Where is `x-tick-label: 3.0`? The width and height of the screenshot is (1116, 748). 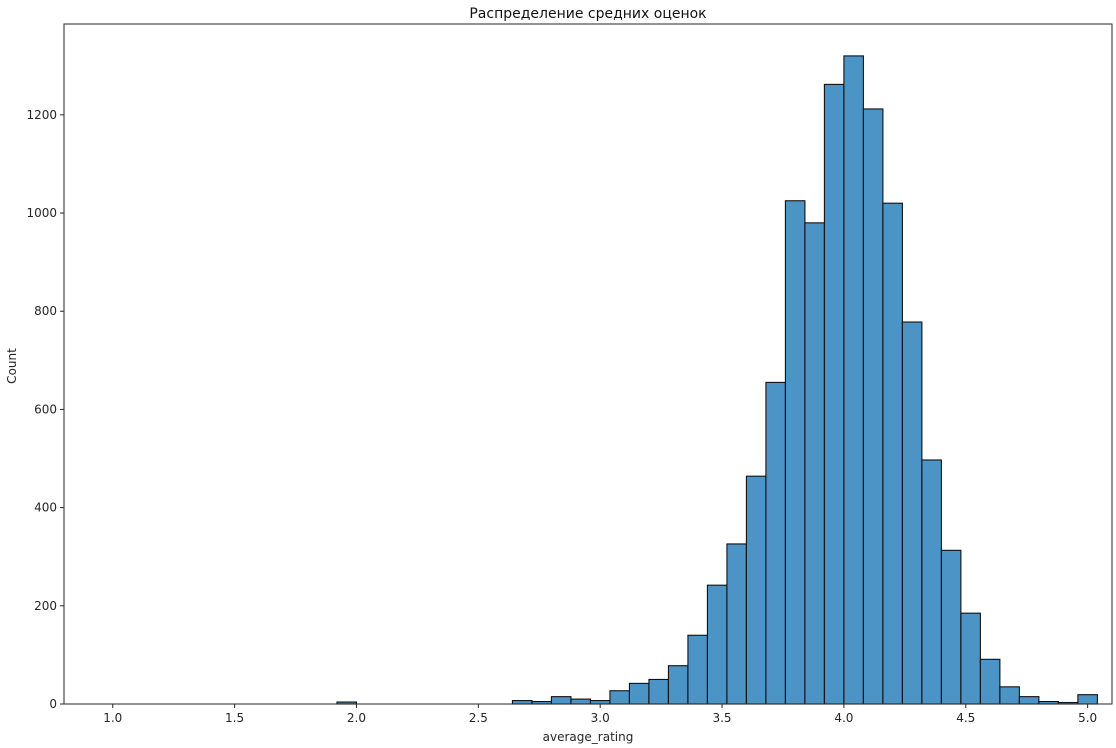 x-tick-label: 3.0 is located at coordinates (600, 718).